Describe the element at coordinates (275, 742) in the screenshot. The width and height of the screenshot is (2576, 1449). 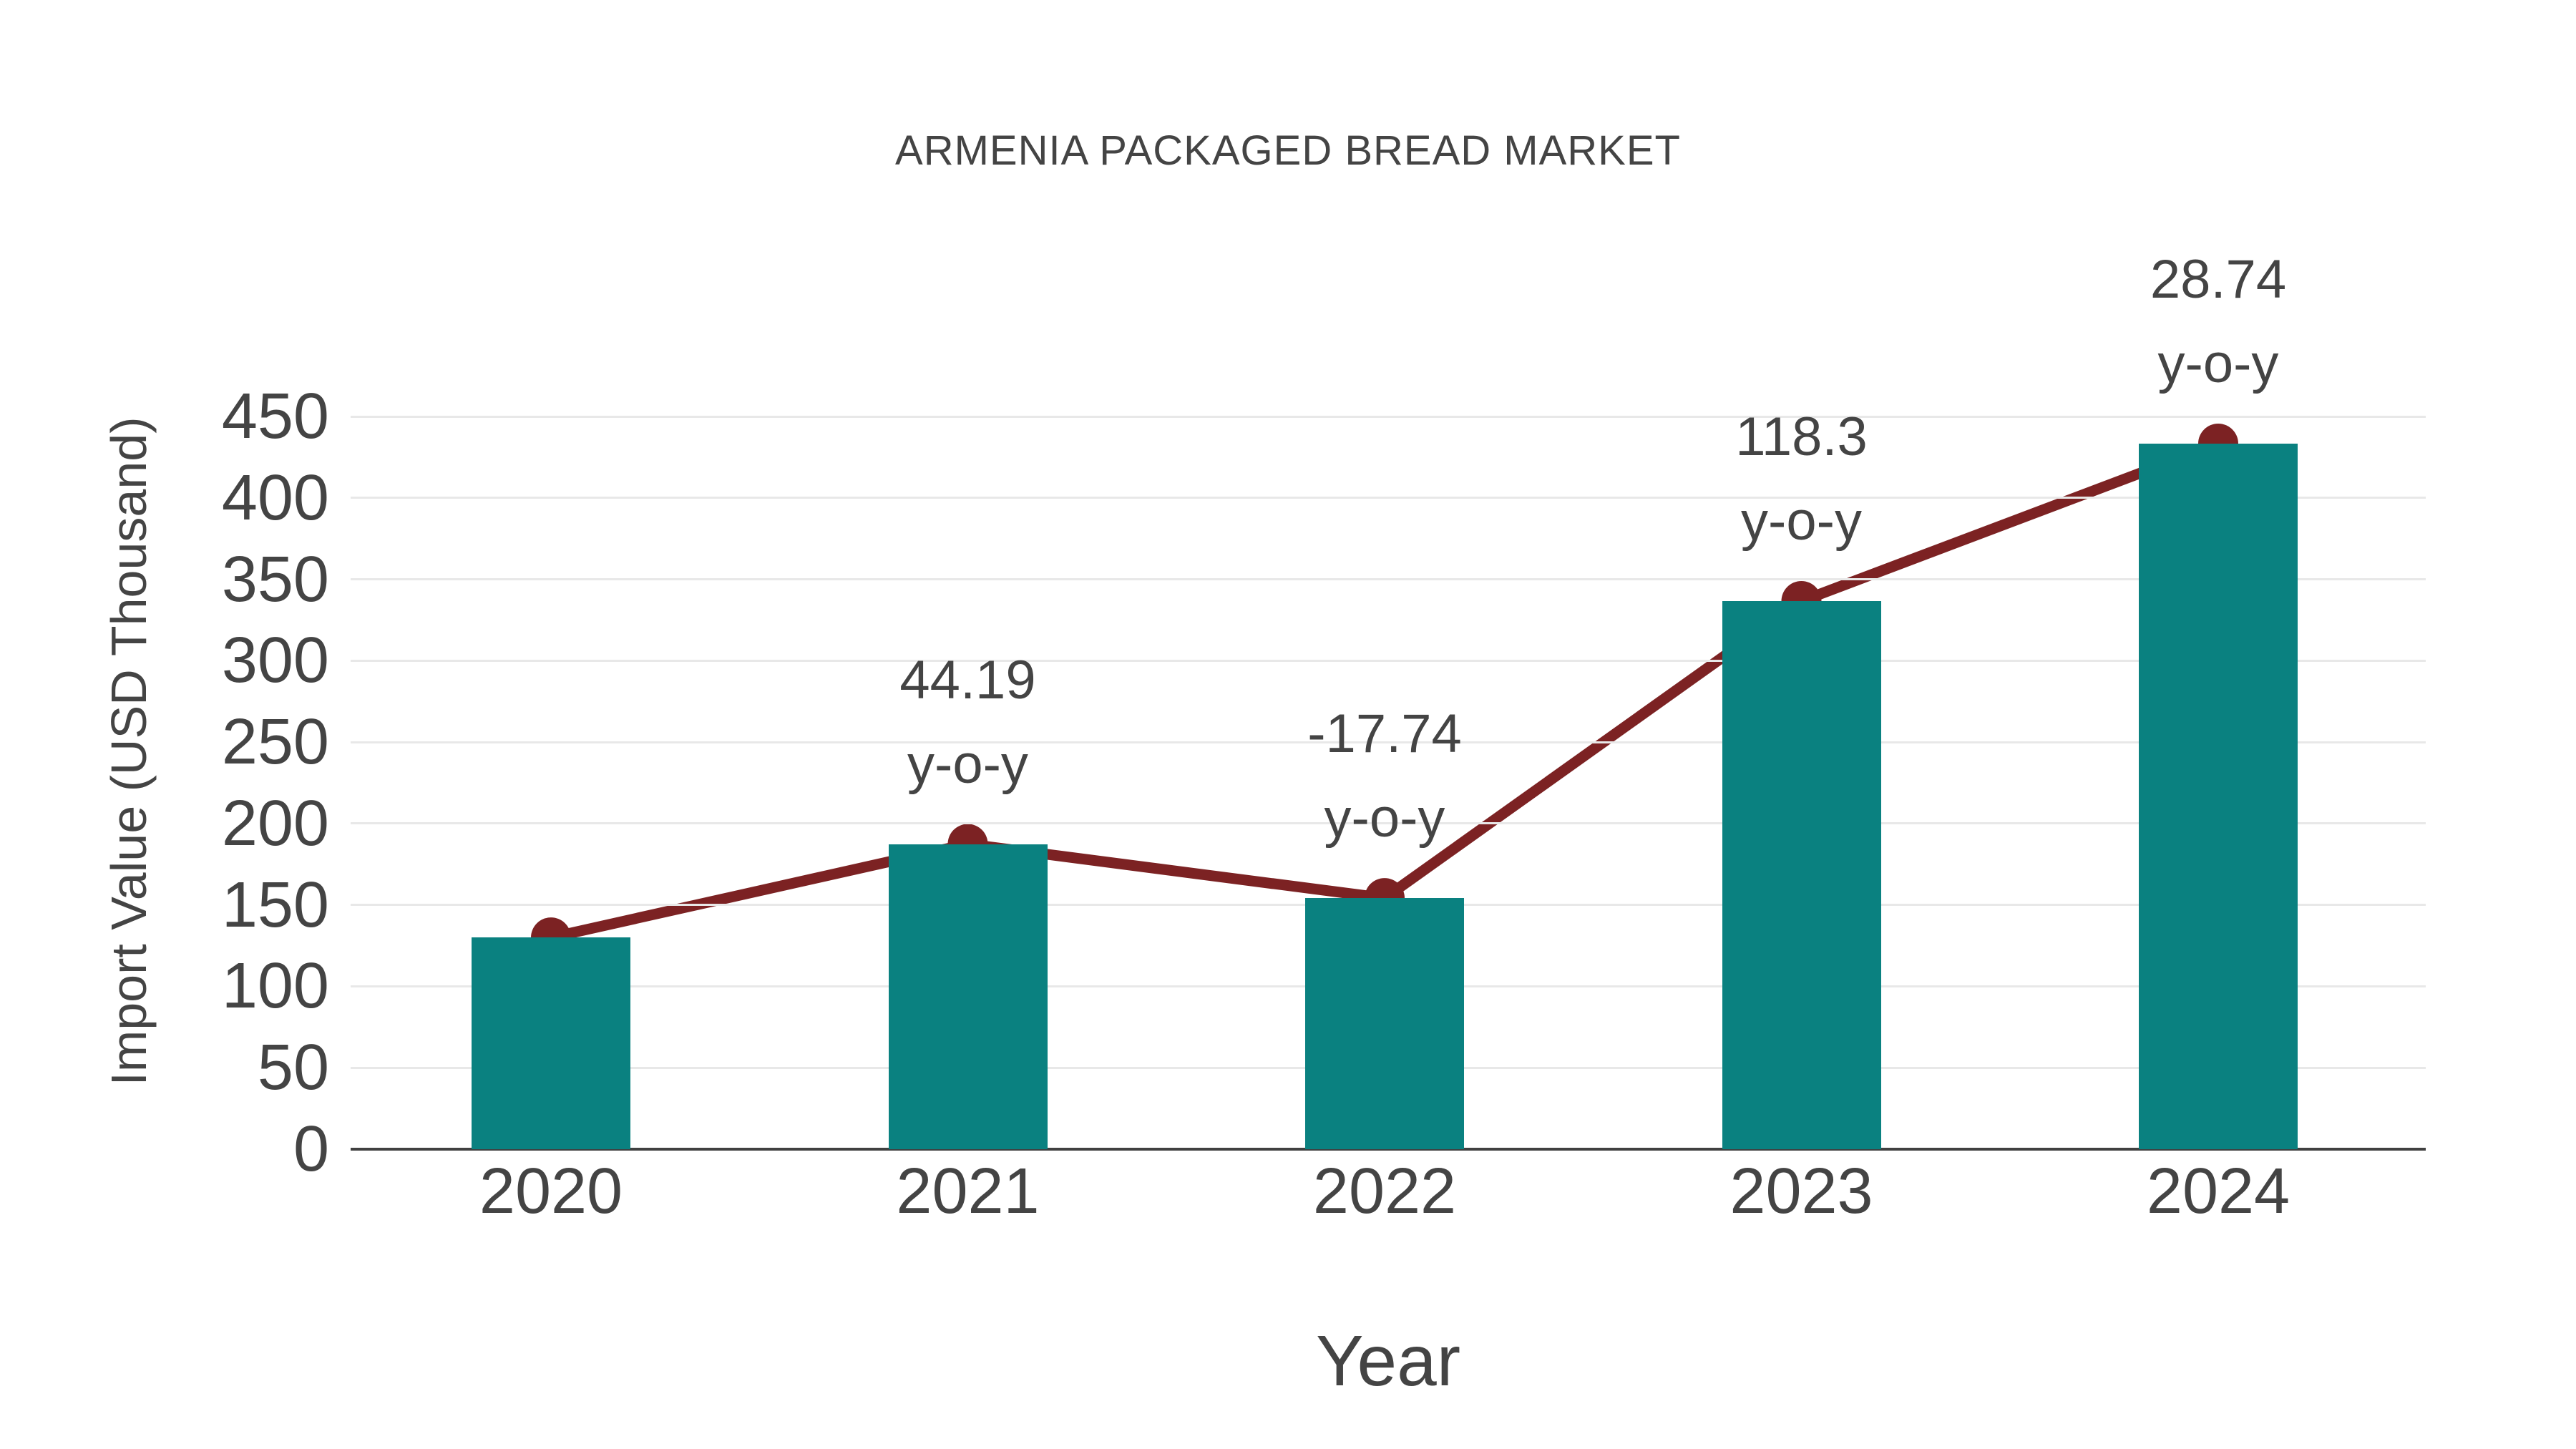
I see `y-tick-label-250: 250` at that location.